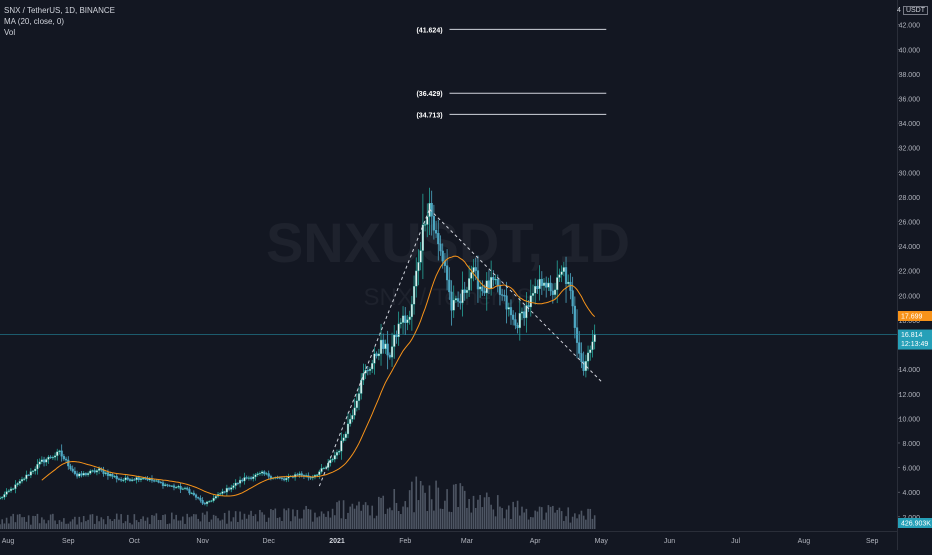 The image size is (932, 555). What do you see at coordinates (59, 10) in the screenshot?
I see `symbol-legend: SNX / TetherUS, 1D, BINANCE` at bounding box center [59, 10].